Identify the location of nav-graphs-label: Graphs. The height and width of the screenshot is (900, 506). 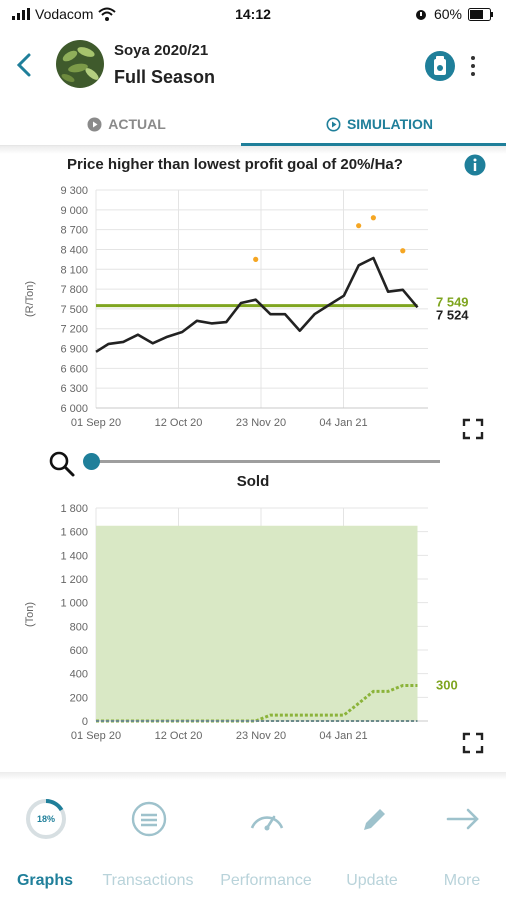
(44, 880).